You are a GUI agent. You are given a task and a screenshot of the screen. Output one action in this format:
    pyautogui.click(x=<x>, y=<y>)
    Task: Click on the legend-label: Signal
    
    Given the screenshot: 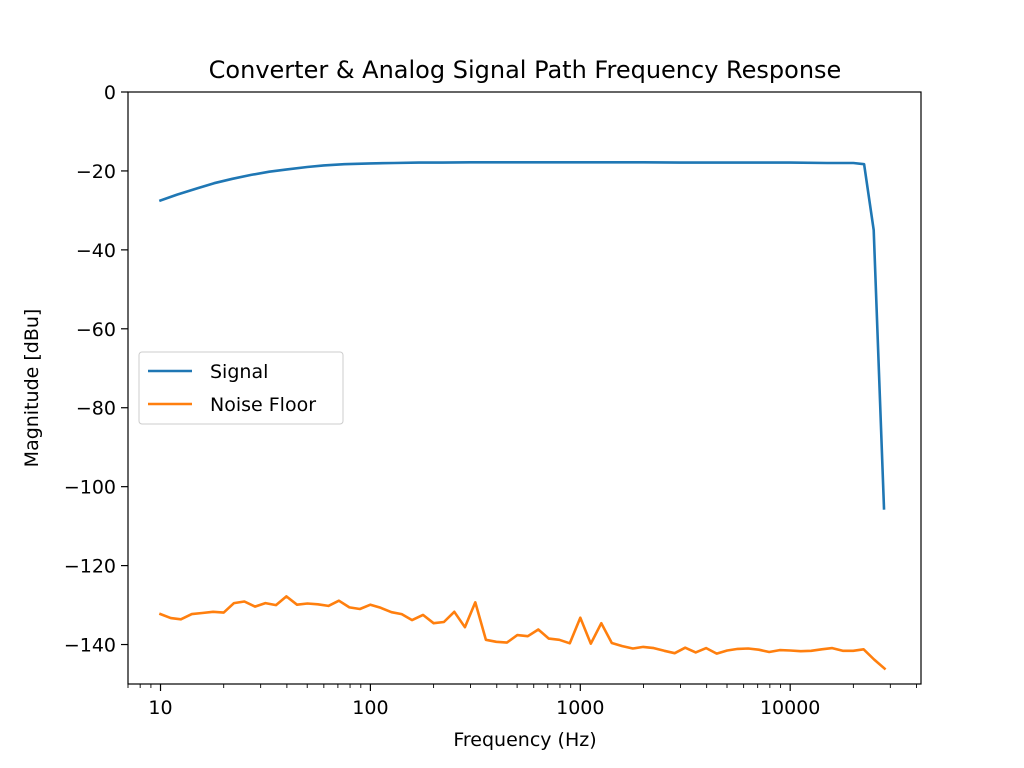 What is the action you would take?
    pyautogui.click(x=239, y=372)
    